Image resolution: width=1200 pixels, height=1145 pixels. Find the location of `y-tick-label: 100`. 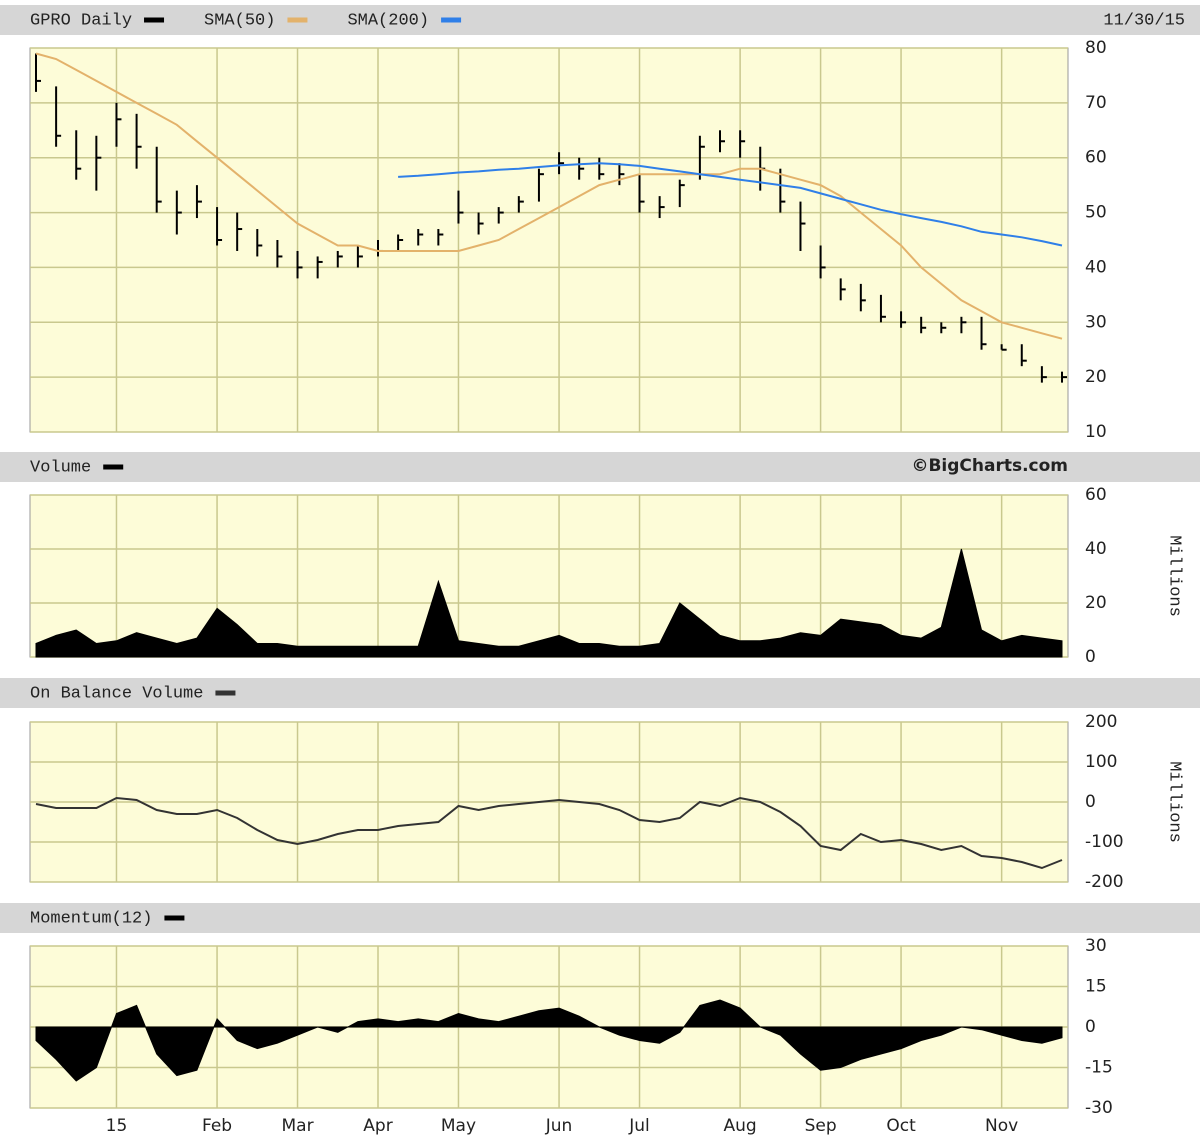

y-tick-label: 100 is located at coordinates (1101, 762).